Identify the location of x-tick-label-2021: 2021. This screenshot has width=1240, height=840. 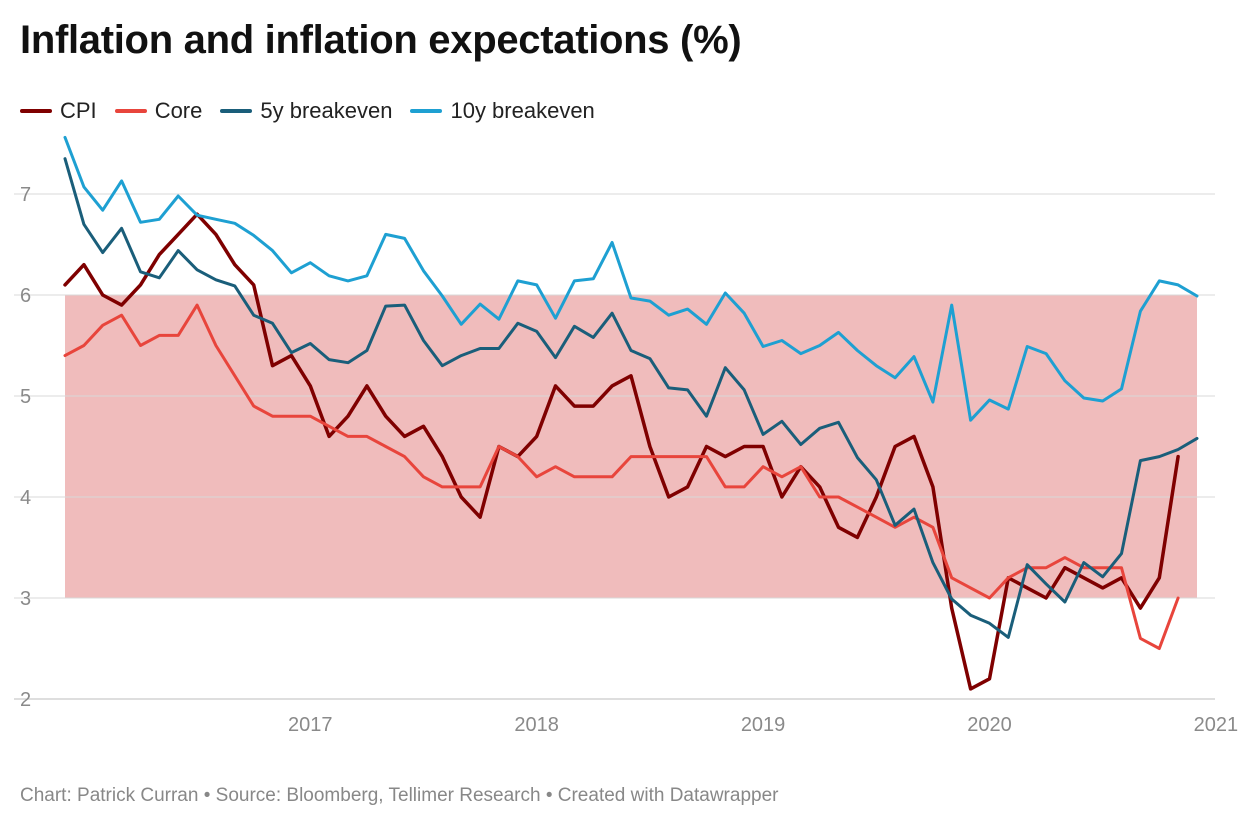
(1216, 725).